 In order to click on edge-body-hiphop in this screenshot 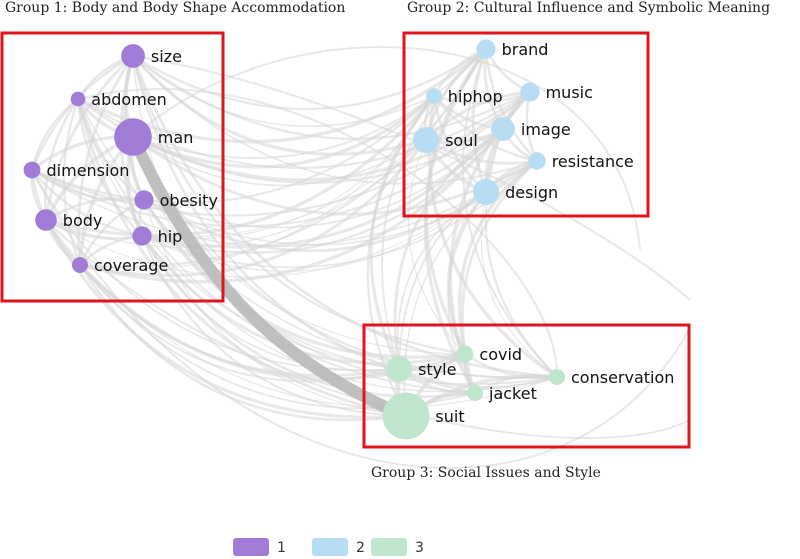, I will do `click(240, 166)`.